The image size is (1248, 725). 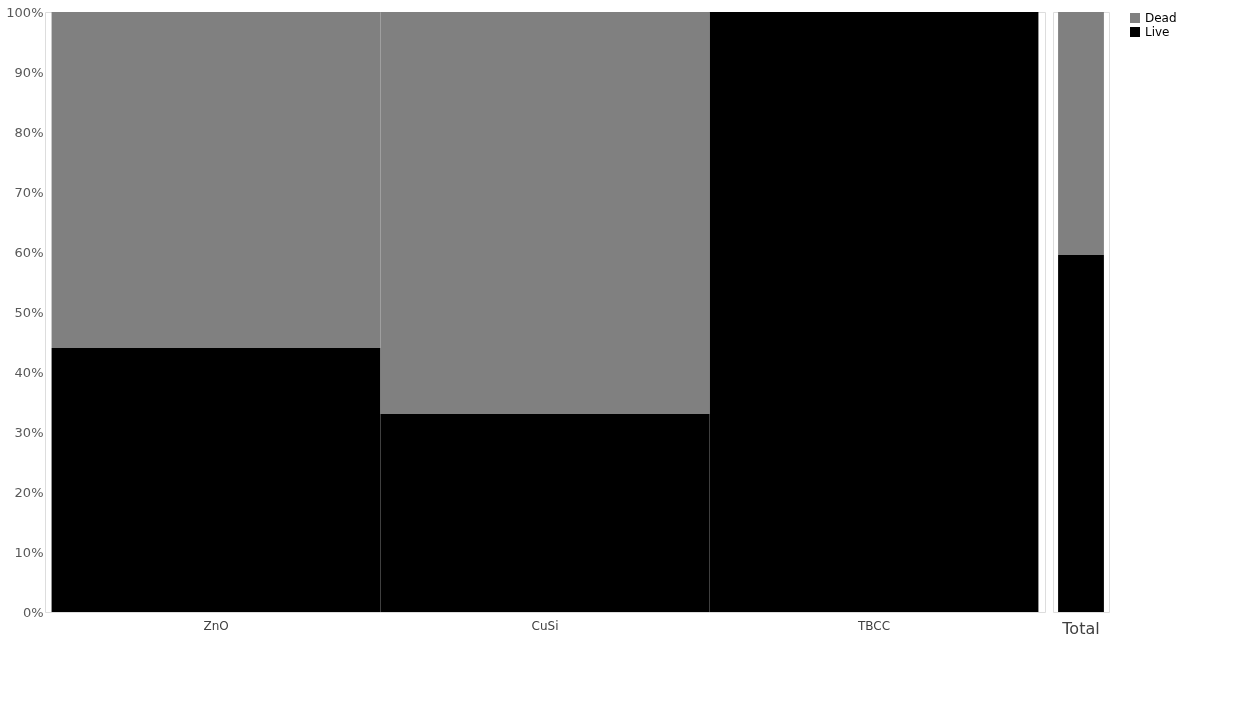 I want to click on y-tick-label: 30%, so click(x=29, y=432).